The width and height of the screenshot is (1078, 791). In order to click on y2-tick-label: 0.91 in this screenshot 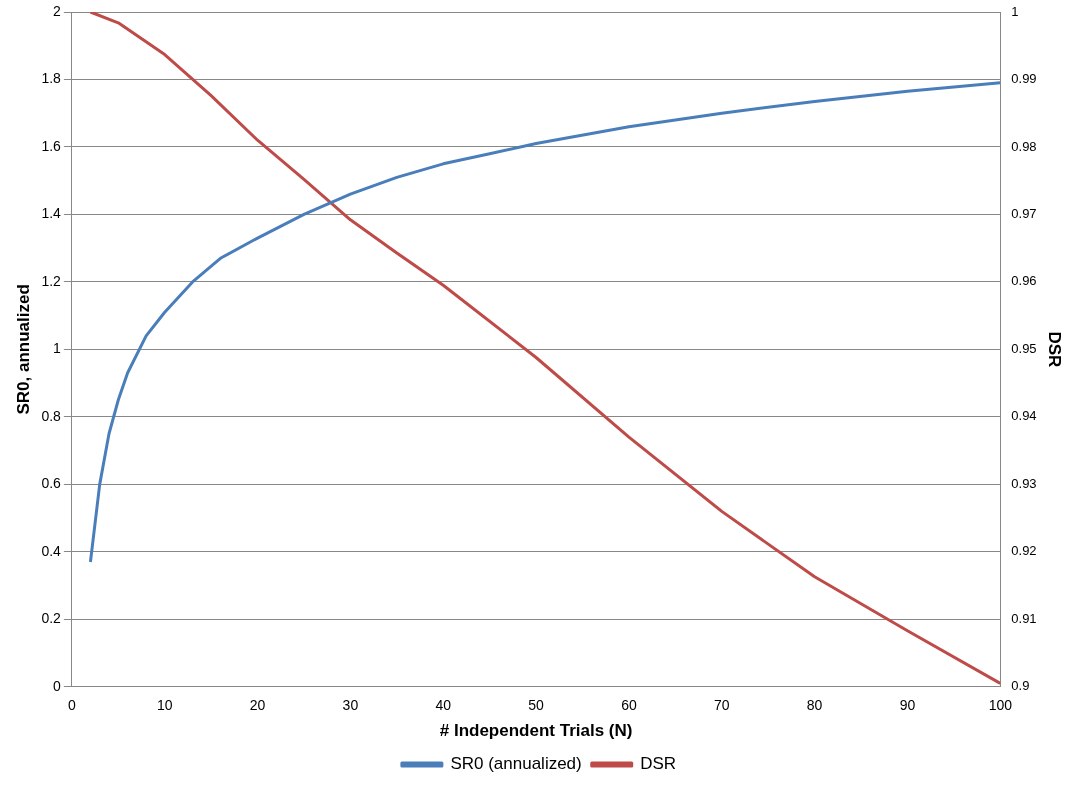, I will do `click(1024, 618)`.